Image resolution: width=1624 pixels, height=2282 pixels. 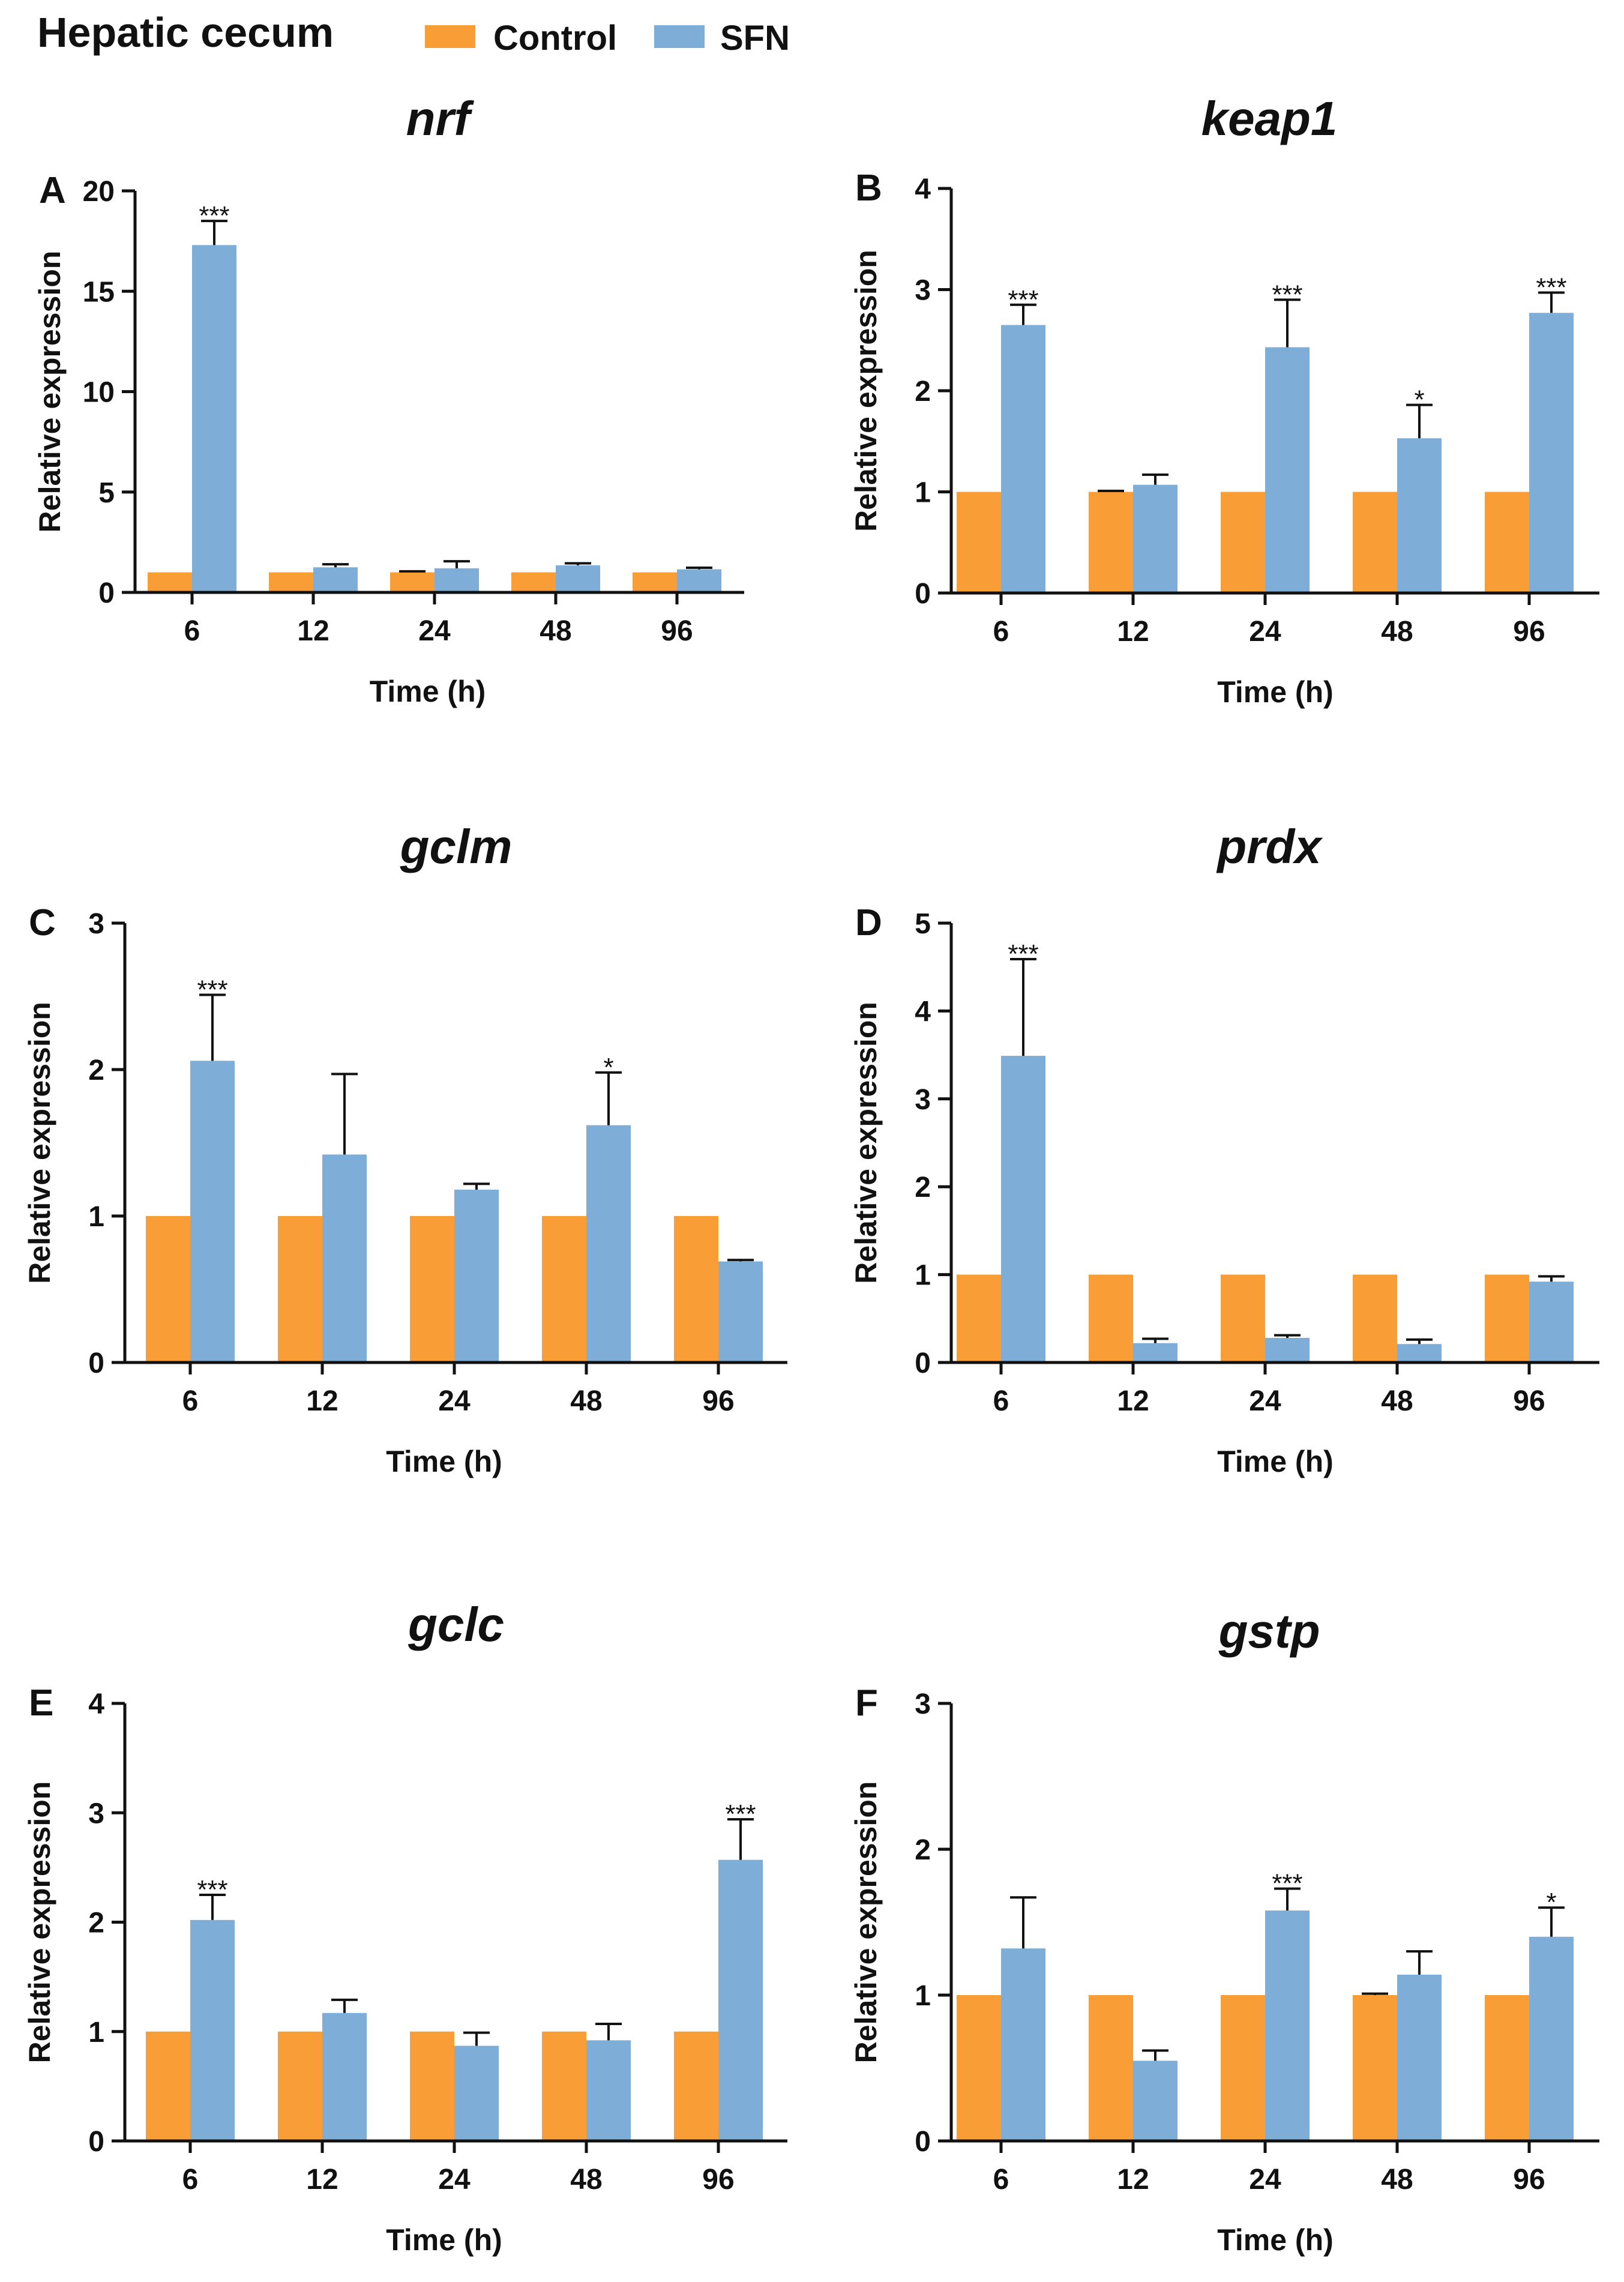 What do you see at coordinates (755, 38) in the screenshot?
I see `legend-label-sfn: SFN` at bounding box center [755, 38].